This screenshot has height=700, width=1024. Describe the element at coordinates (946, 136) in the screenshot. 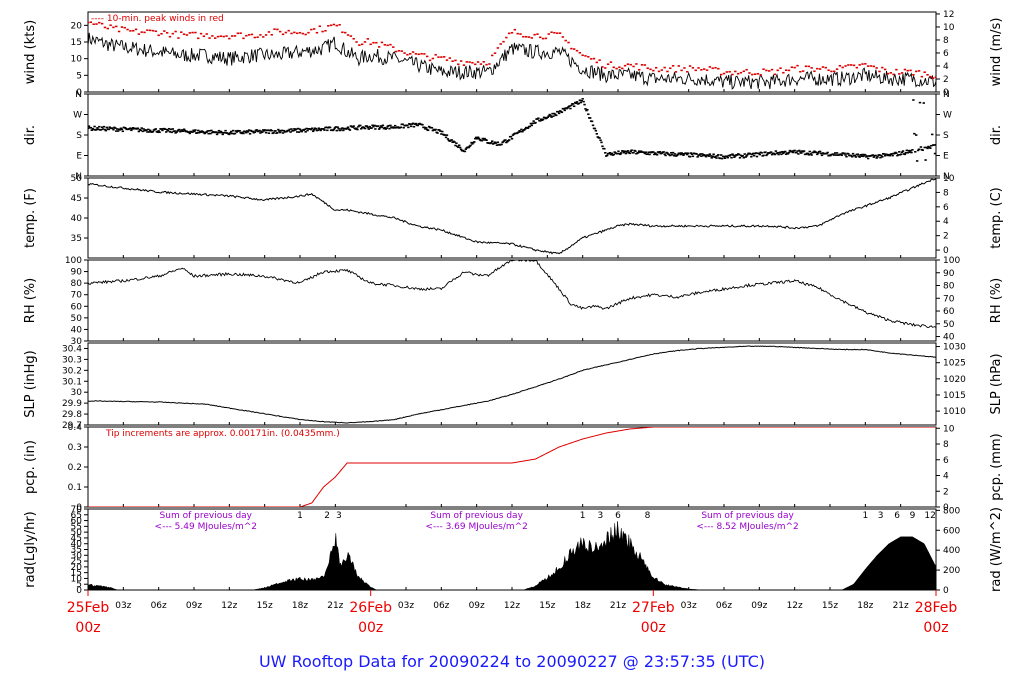

I see `right-tick-label: S` at that location.